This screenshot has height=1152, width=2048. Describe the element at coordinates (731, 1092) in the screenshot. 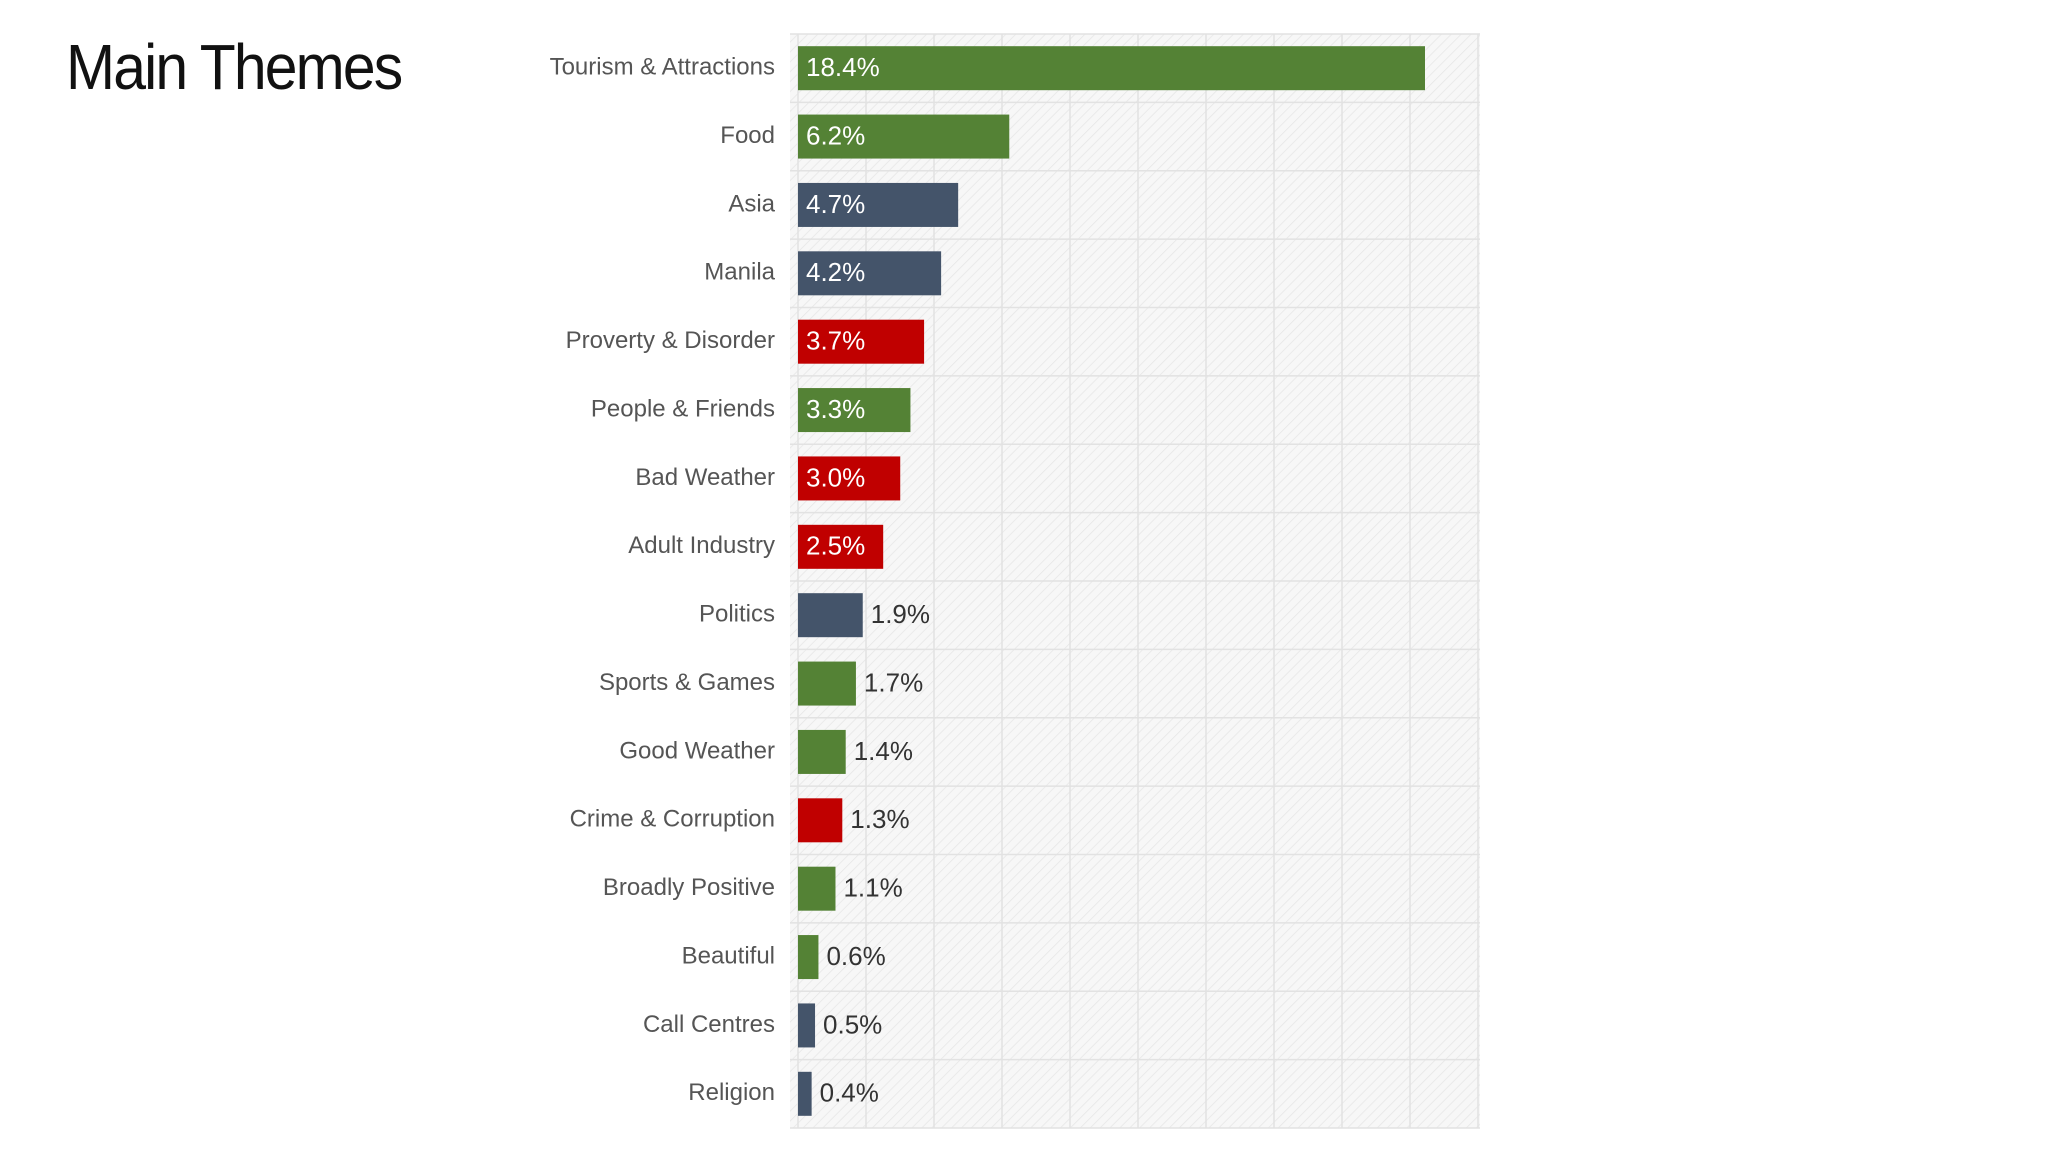

I see `category-label: Religion` at that location.